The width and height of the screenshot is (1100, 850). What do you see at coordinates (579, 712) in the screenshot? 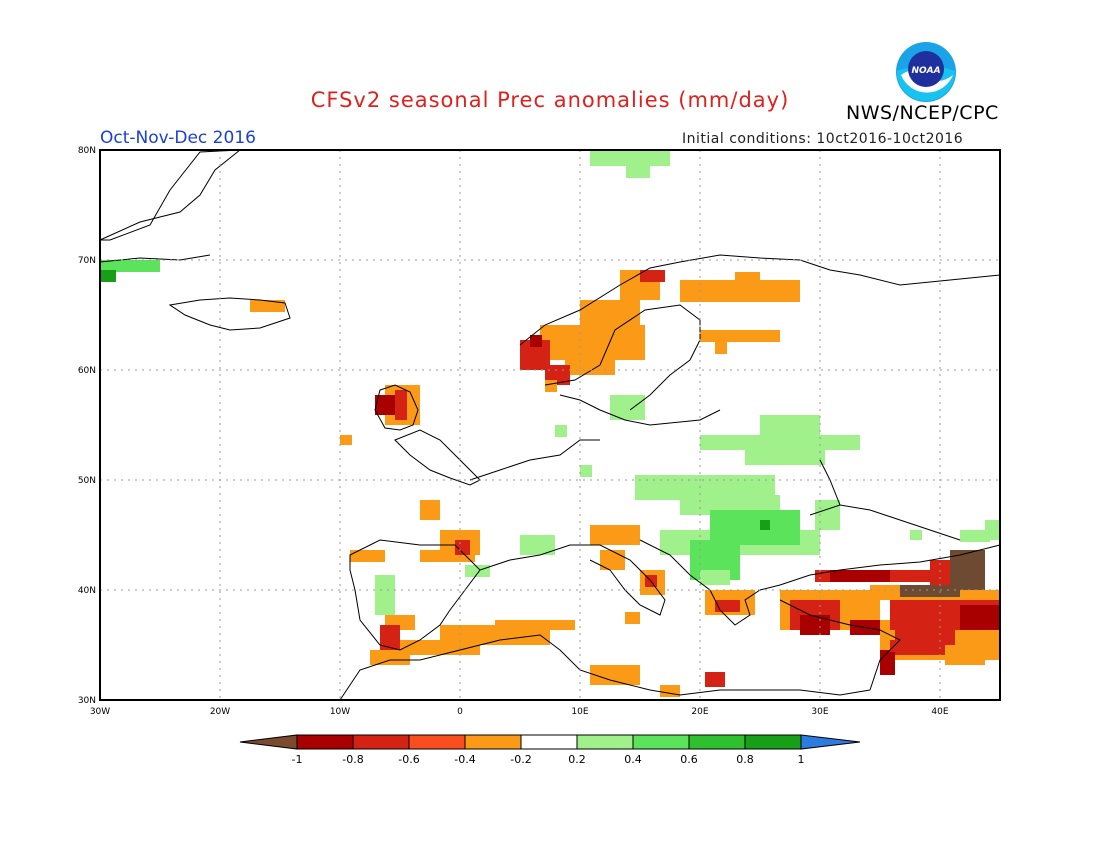
I see `lon-tick: 10E` at bounding box center [579, 712].